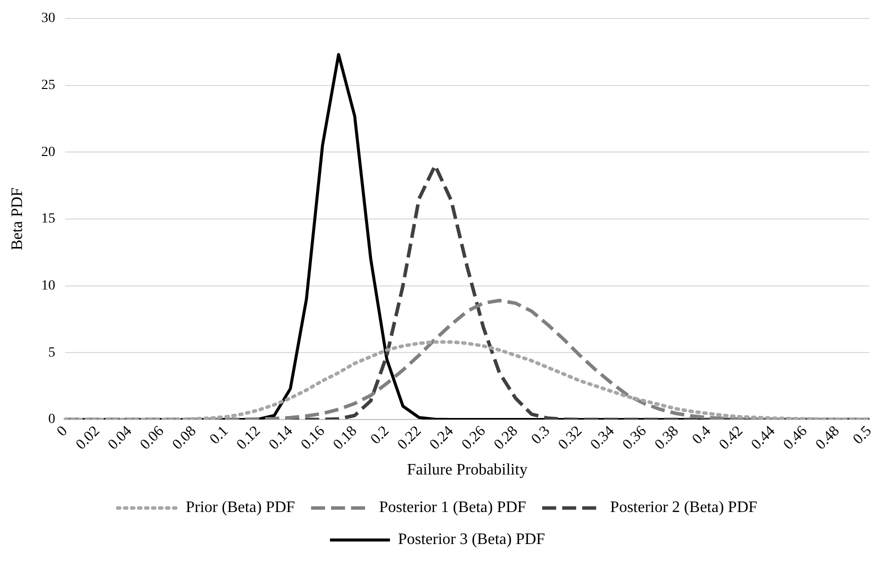 This screenshot has width=885, height=564. Describe the element at coordinates (48, 85) in the screenshot. I see `y-tick-label: 25` at that location.